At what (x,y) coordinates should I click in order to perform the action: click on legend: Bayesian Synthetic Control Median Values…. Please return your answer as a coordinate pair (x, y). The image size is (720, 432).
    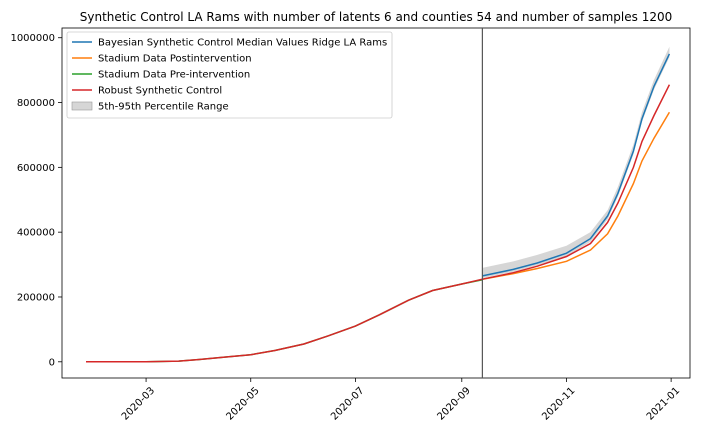
    Looking at the image, I should click on (229, 75).